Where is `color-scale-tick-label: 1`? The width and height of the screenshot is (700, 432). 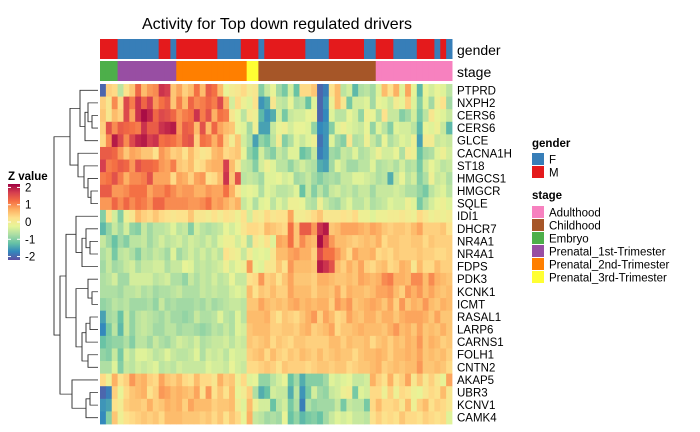 color-scale-tick-label: 1 is located at coordinates (28, 206).